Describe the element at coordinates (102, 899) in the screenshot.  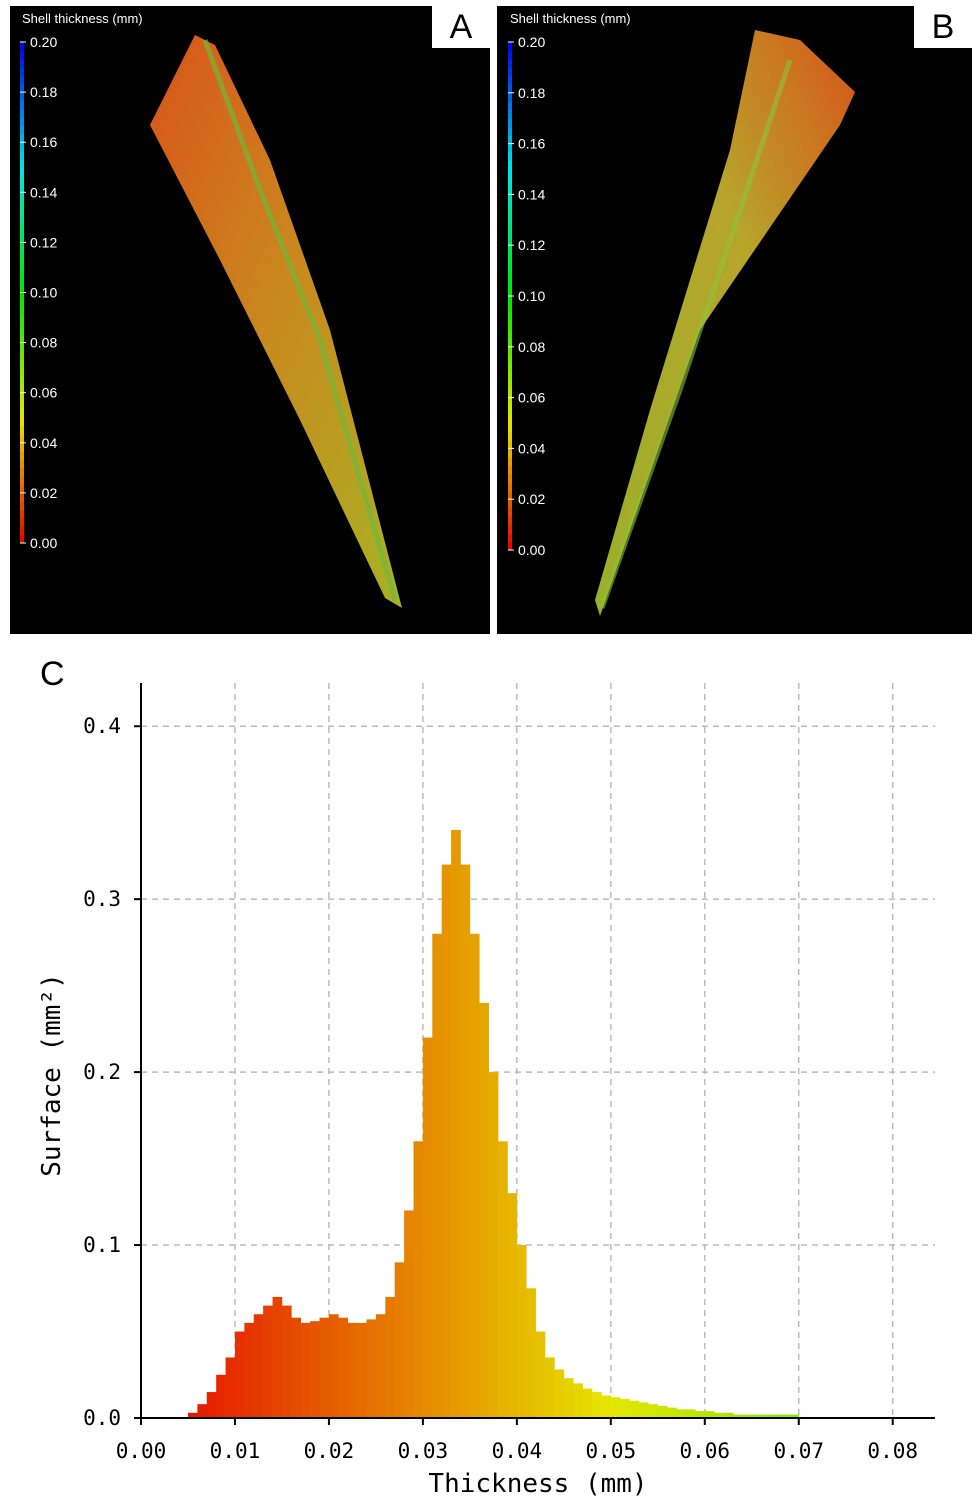
I see `y-tick-label: 0.3` at that location.